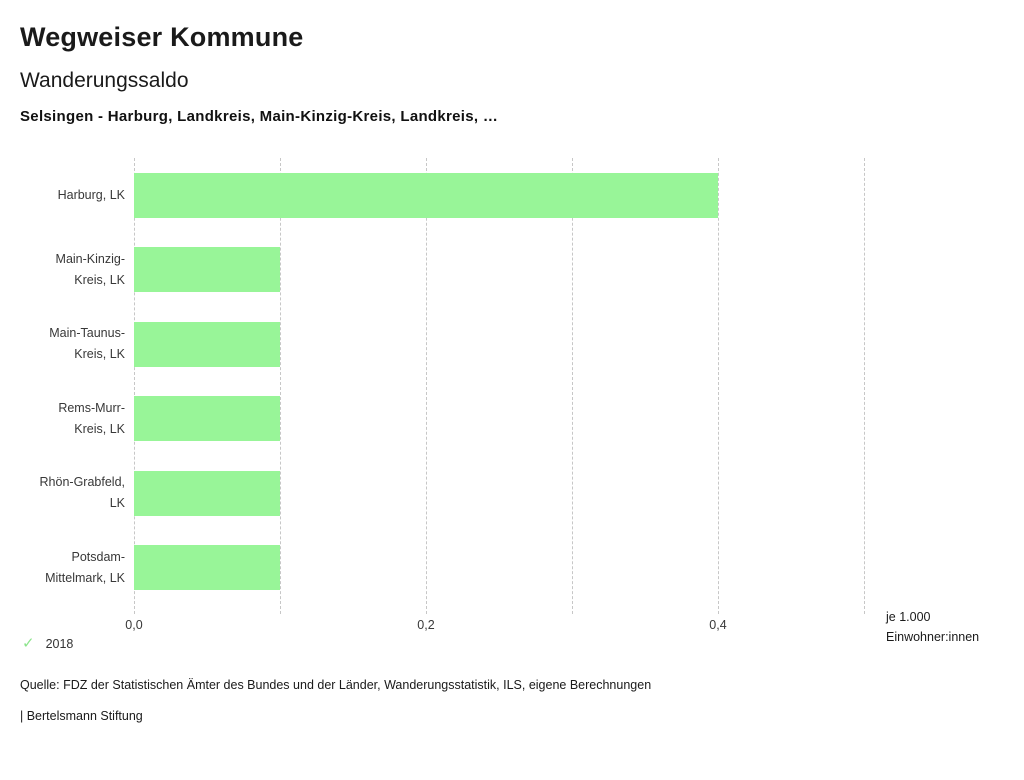 The image size is (1024, 780). Describe the element at coordinates (718, 625) in the screenshot. I see `x-tick-label: 0,4` at that location.